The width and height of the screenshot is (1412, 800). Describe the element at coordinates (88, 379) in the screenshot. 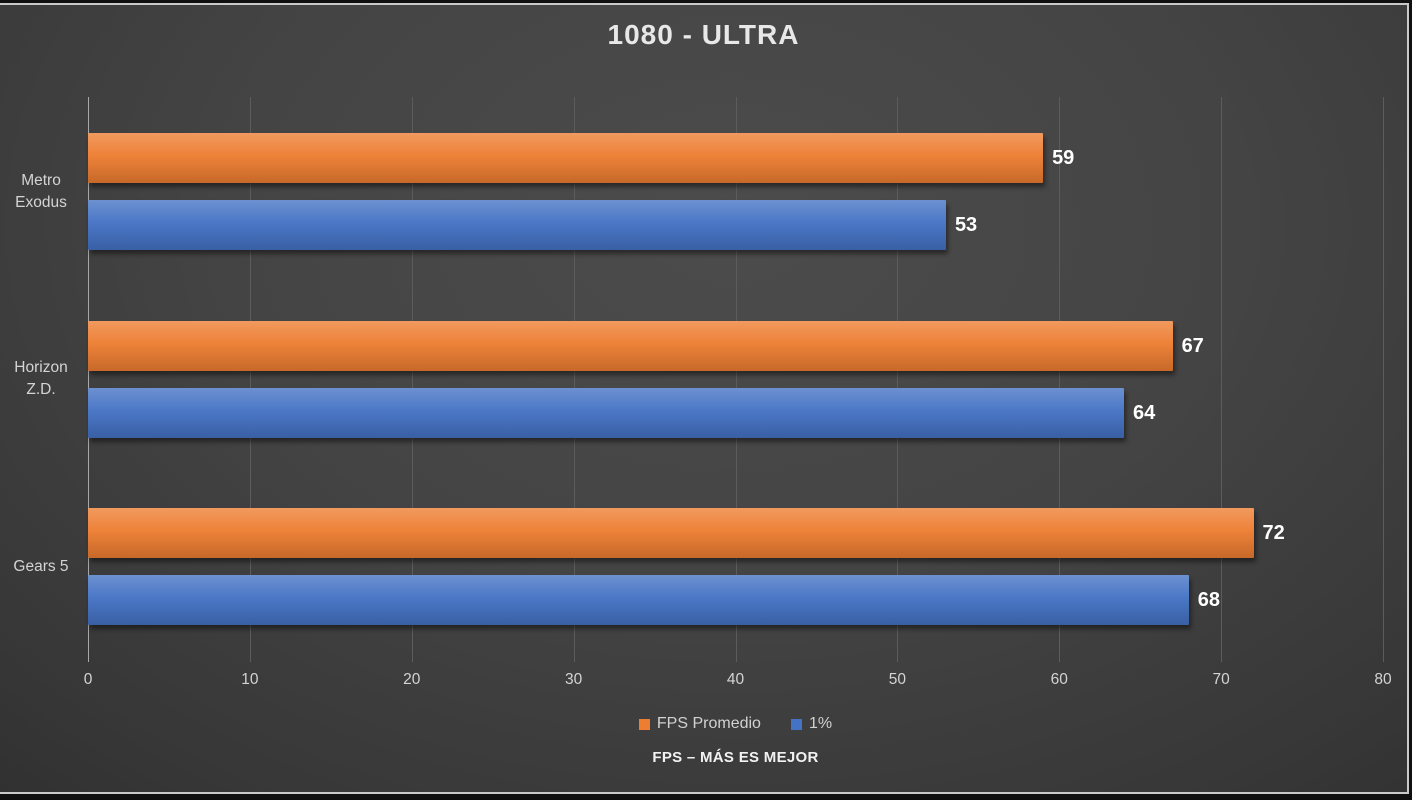

I see `y-axis-line` at that location.